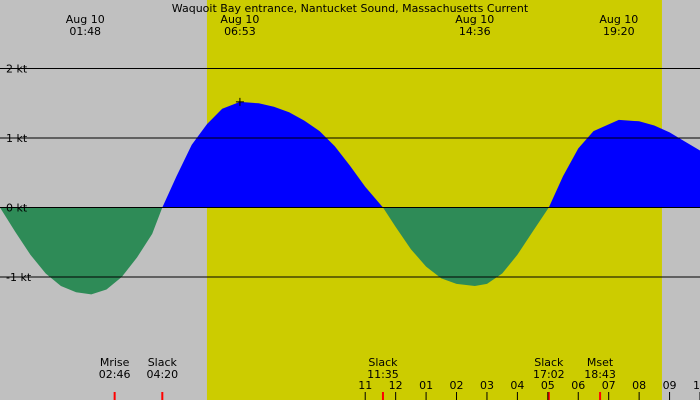 The width and height of the screenshot is (700, 400). I want to click on event-label: Mset, so click(600, 362).